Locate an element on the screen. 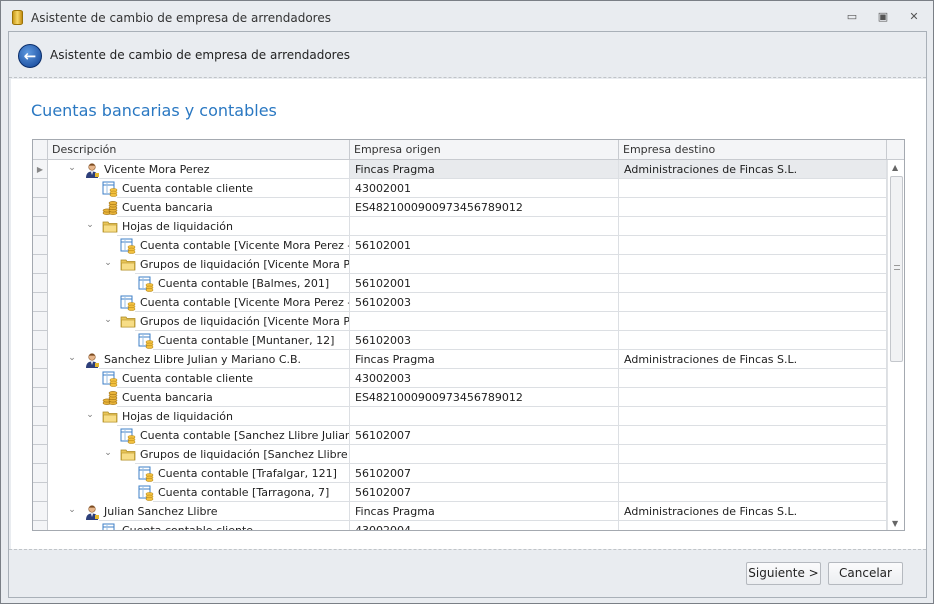 The height and width of the screenshot is (604, 934). back-arrow-icon: ← is located at coordinates (30, 56).